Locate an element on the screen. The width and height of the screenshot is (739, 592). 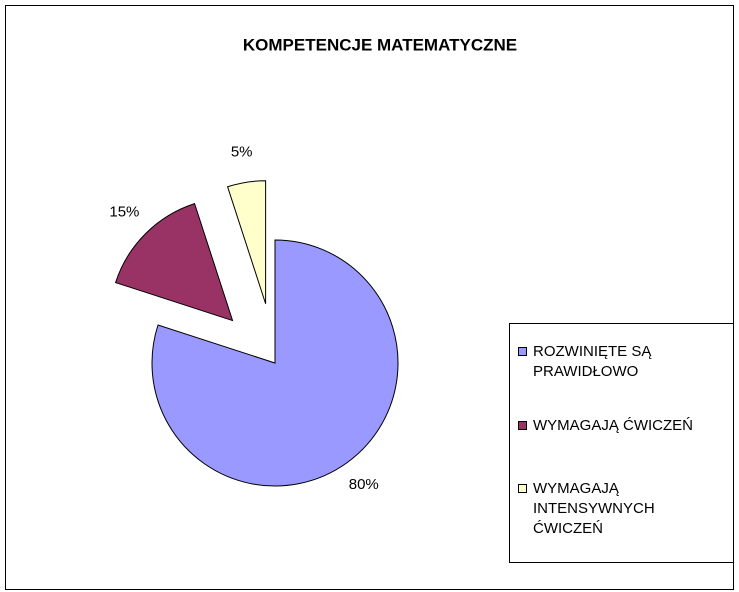
data-label: 5% is located at coordinates (242, 152).